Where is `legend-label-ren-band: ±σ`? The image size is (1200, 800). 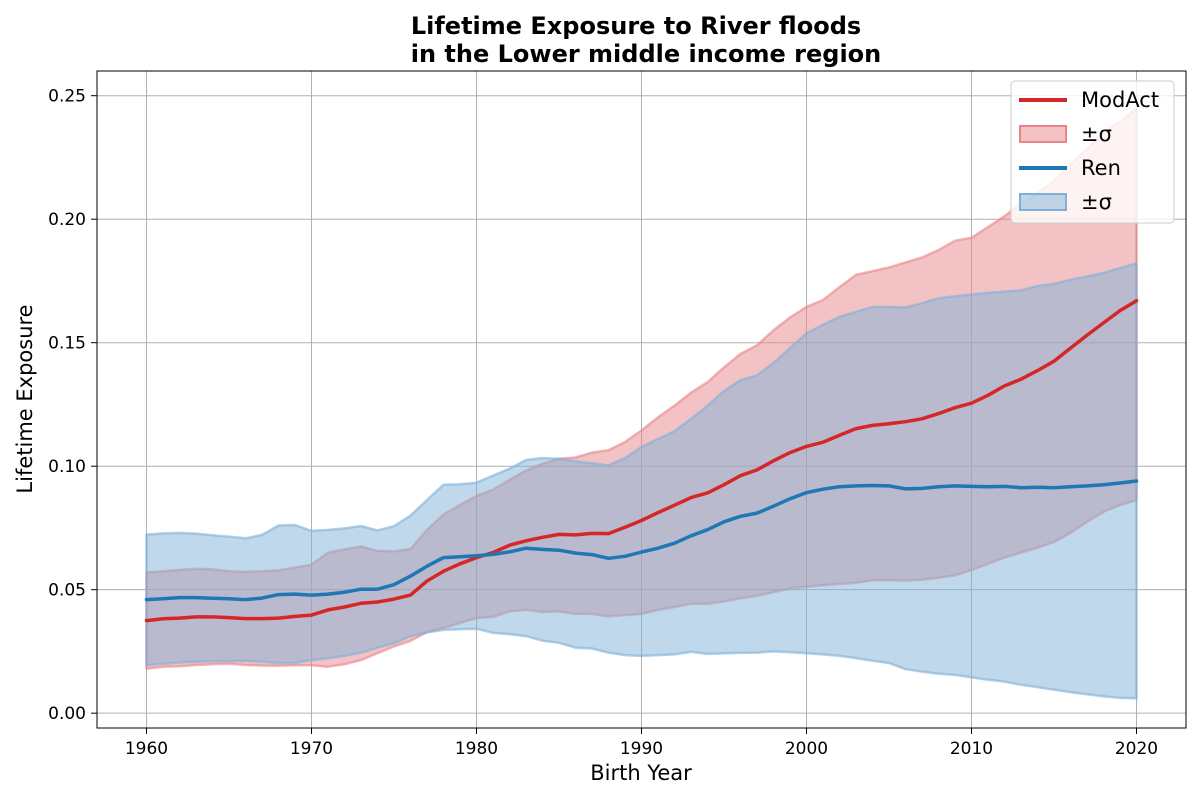 legend-label-ren-band: ±σ is located at coordinates (1096, 202).